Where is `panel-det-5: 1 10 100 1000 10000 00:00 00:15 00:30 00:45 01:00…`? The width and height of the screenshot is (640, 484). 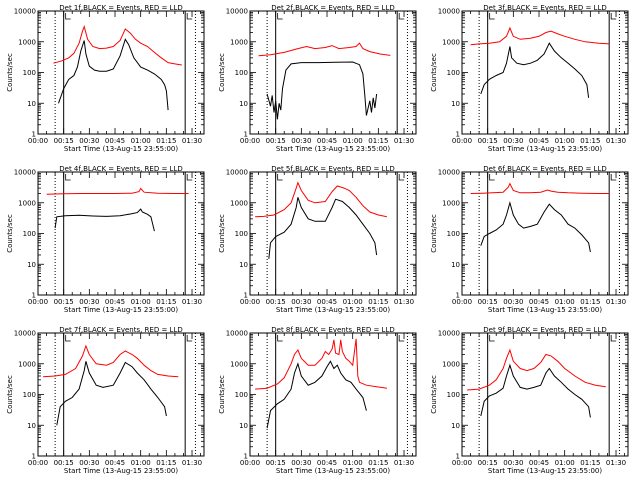 panel-det-5: 1 10 100 1000 10000 00:00 00:15 00:30 00:45 01:00… is located at coordinates (317, 239).